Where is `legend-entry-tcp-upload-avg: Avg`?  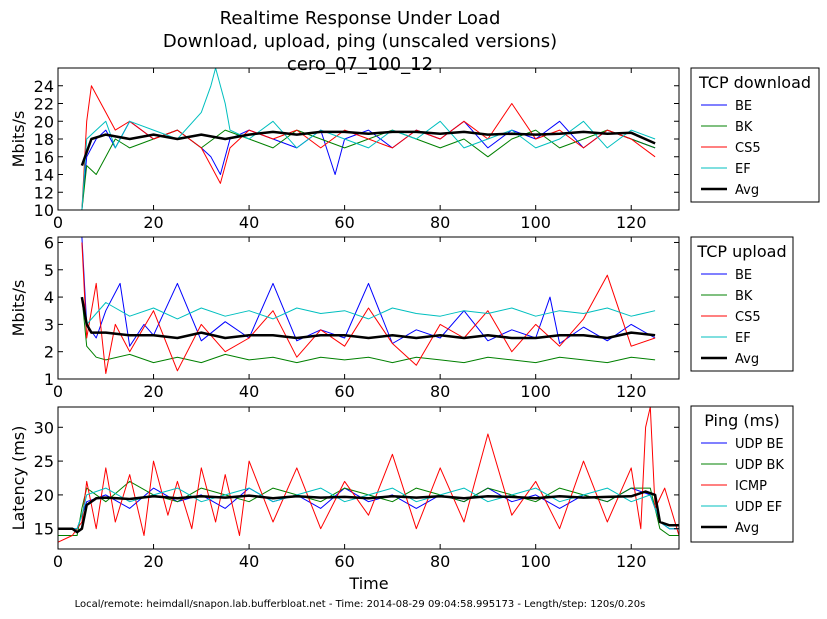 legend-entry-tcp-upload-avg: Avg is located at coordinates (747, 359).